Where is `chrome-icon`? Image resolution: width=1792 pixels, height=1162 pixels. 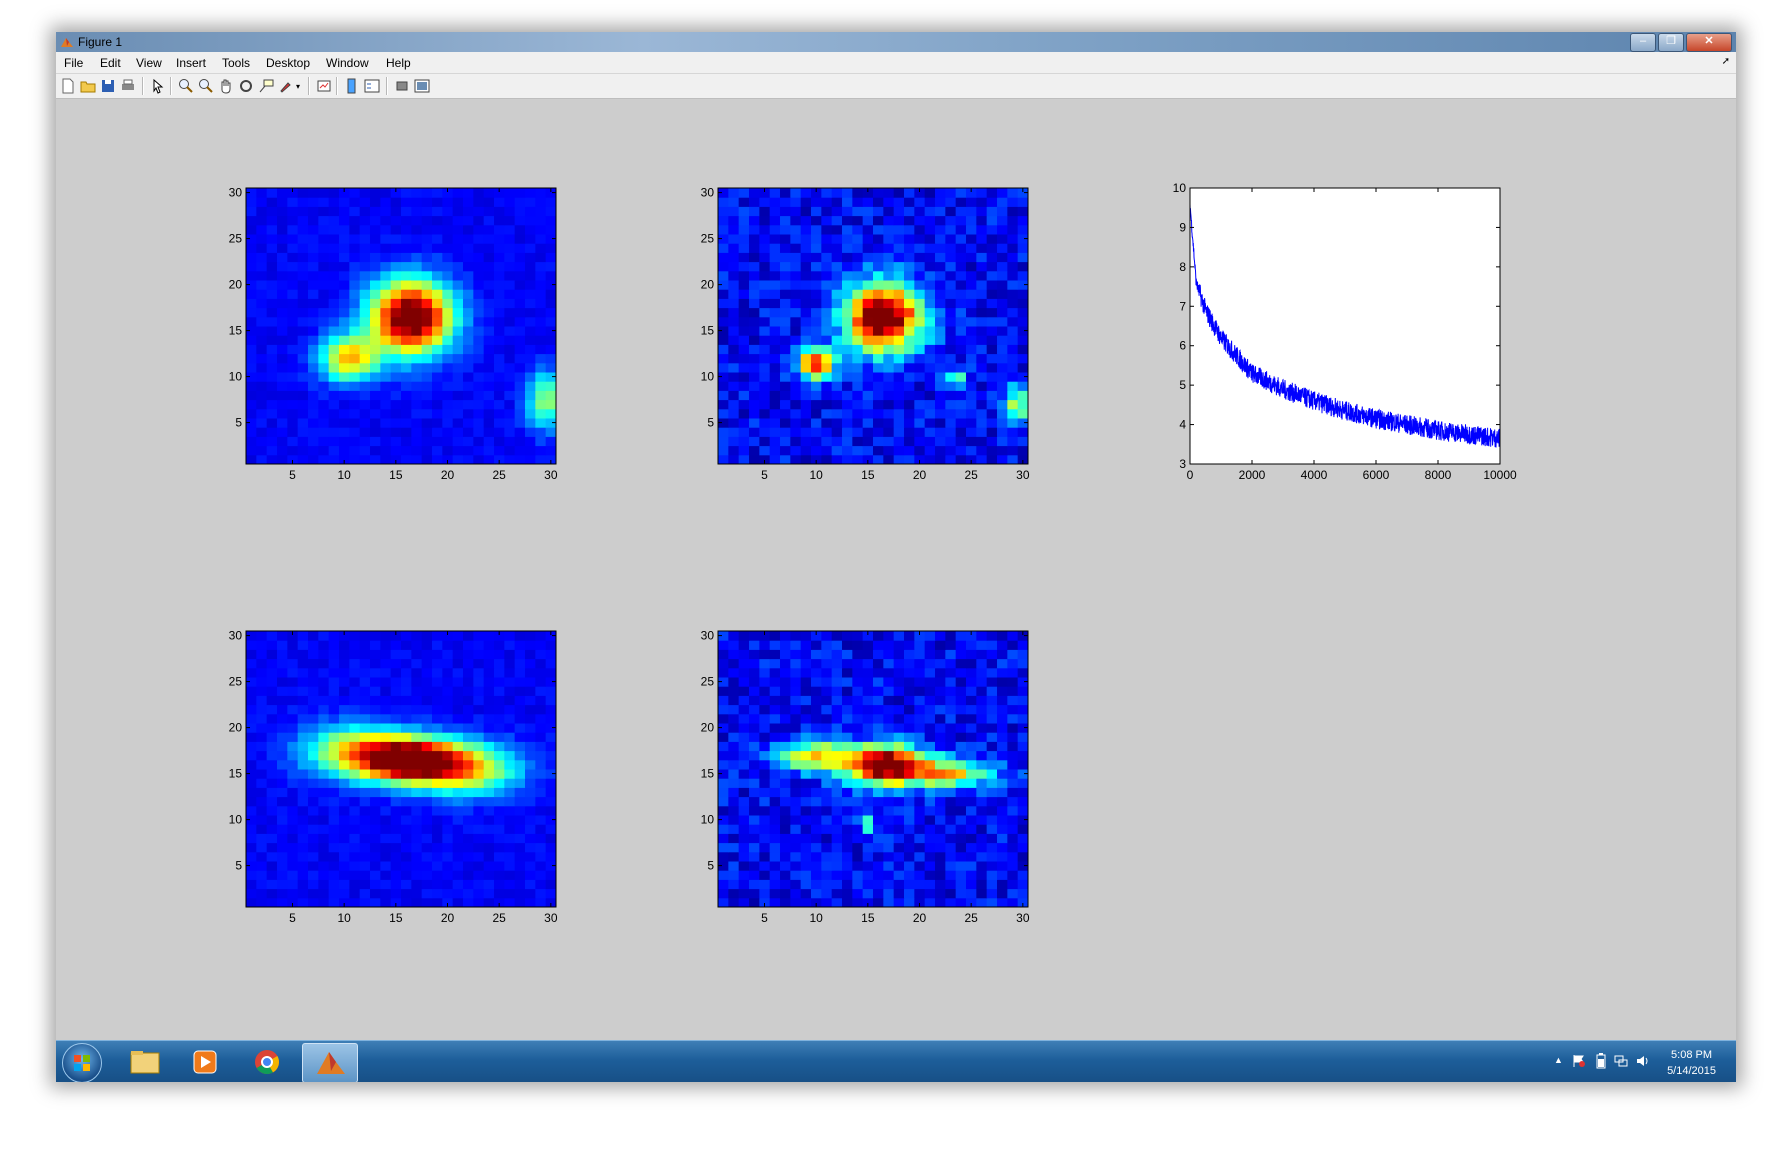 chrome-icon is located at coordinates (267, 1062).